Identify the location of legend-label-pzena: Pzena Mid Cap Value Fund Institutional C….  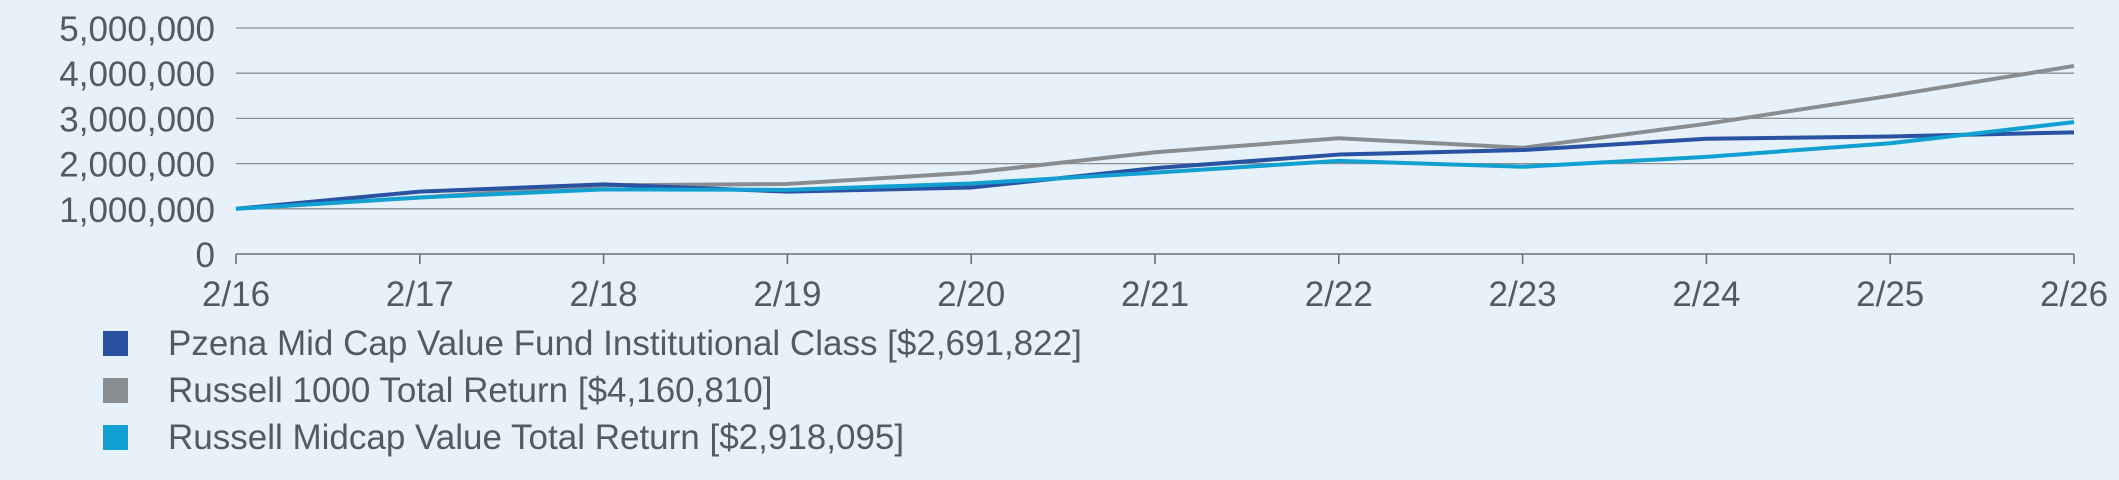
(625, 343).